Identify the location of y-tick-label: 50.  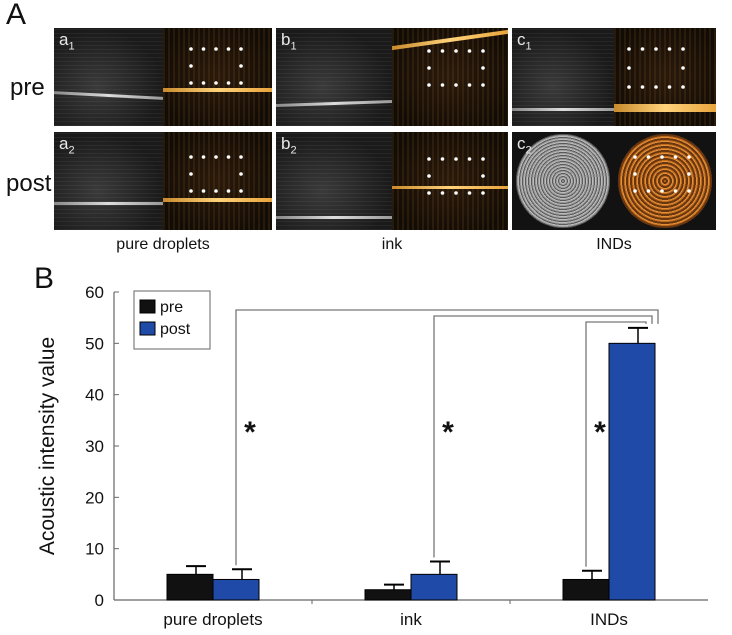
(94, 343).